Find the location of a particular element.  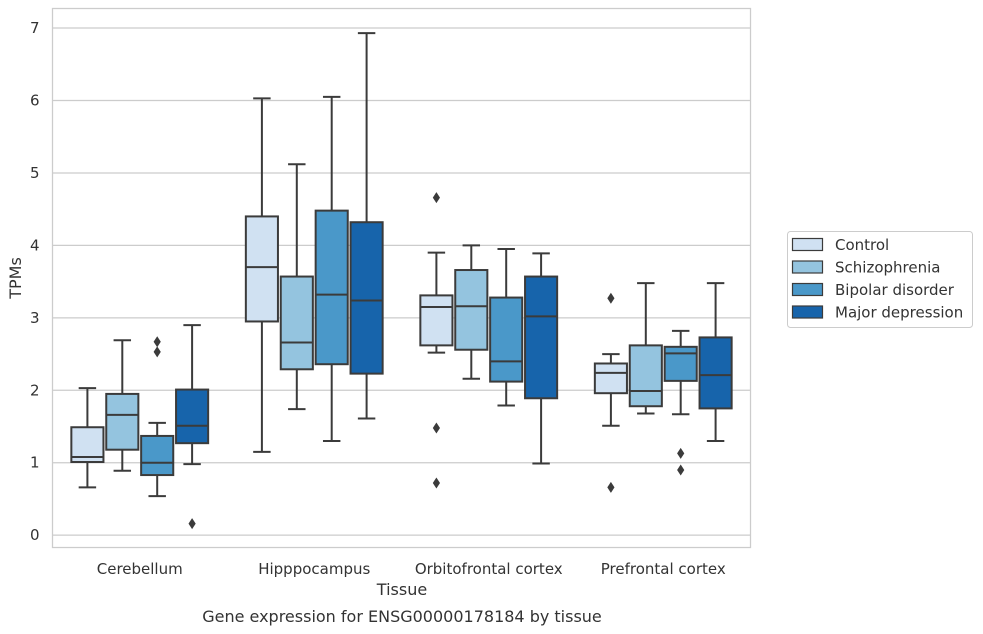

legend-item: Schizophrenia is located at coordinates (865, 268).